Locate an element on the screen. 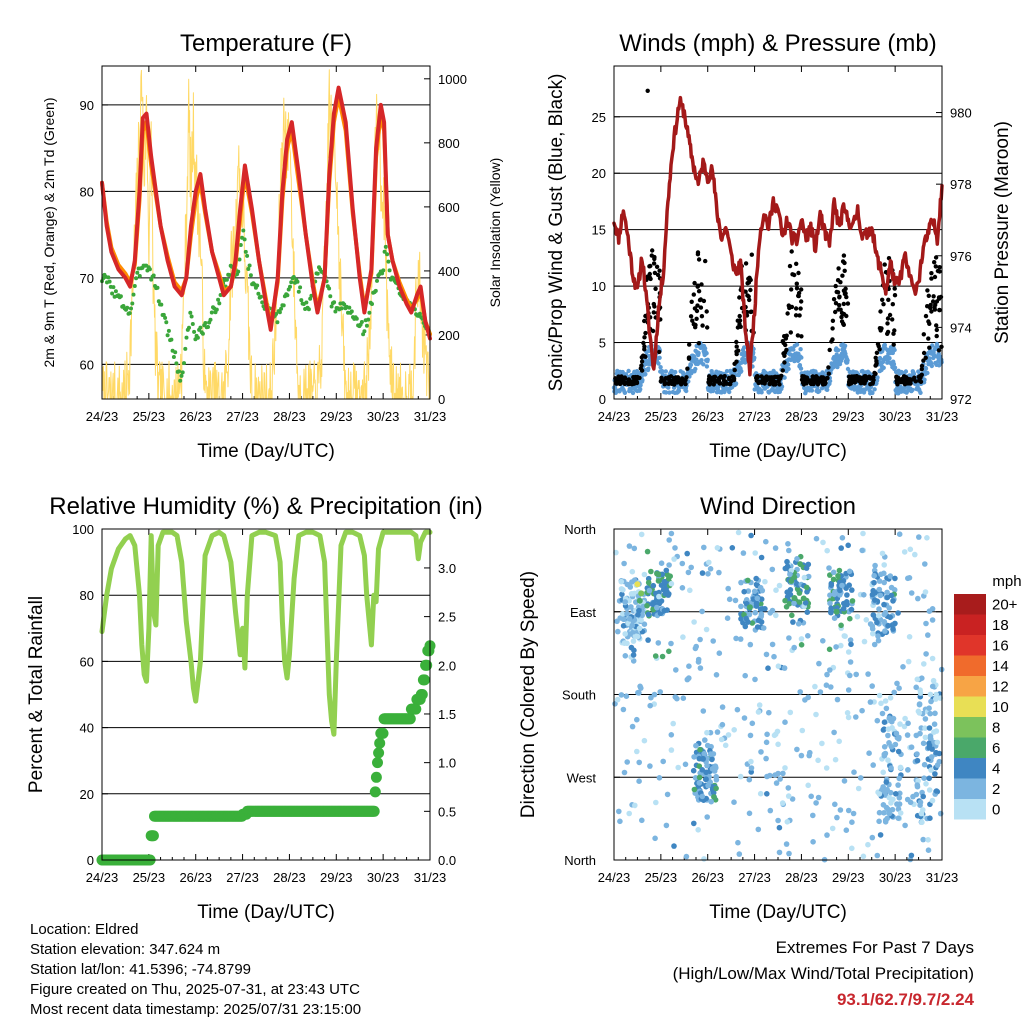  rain-point is located at coordinates (374, 811).